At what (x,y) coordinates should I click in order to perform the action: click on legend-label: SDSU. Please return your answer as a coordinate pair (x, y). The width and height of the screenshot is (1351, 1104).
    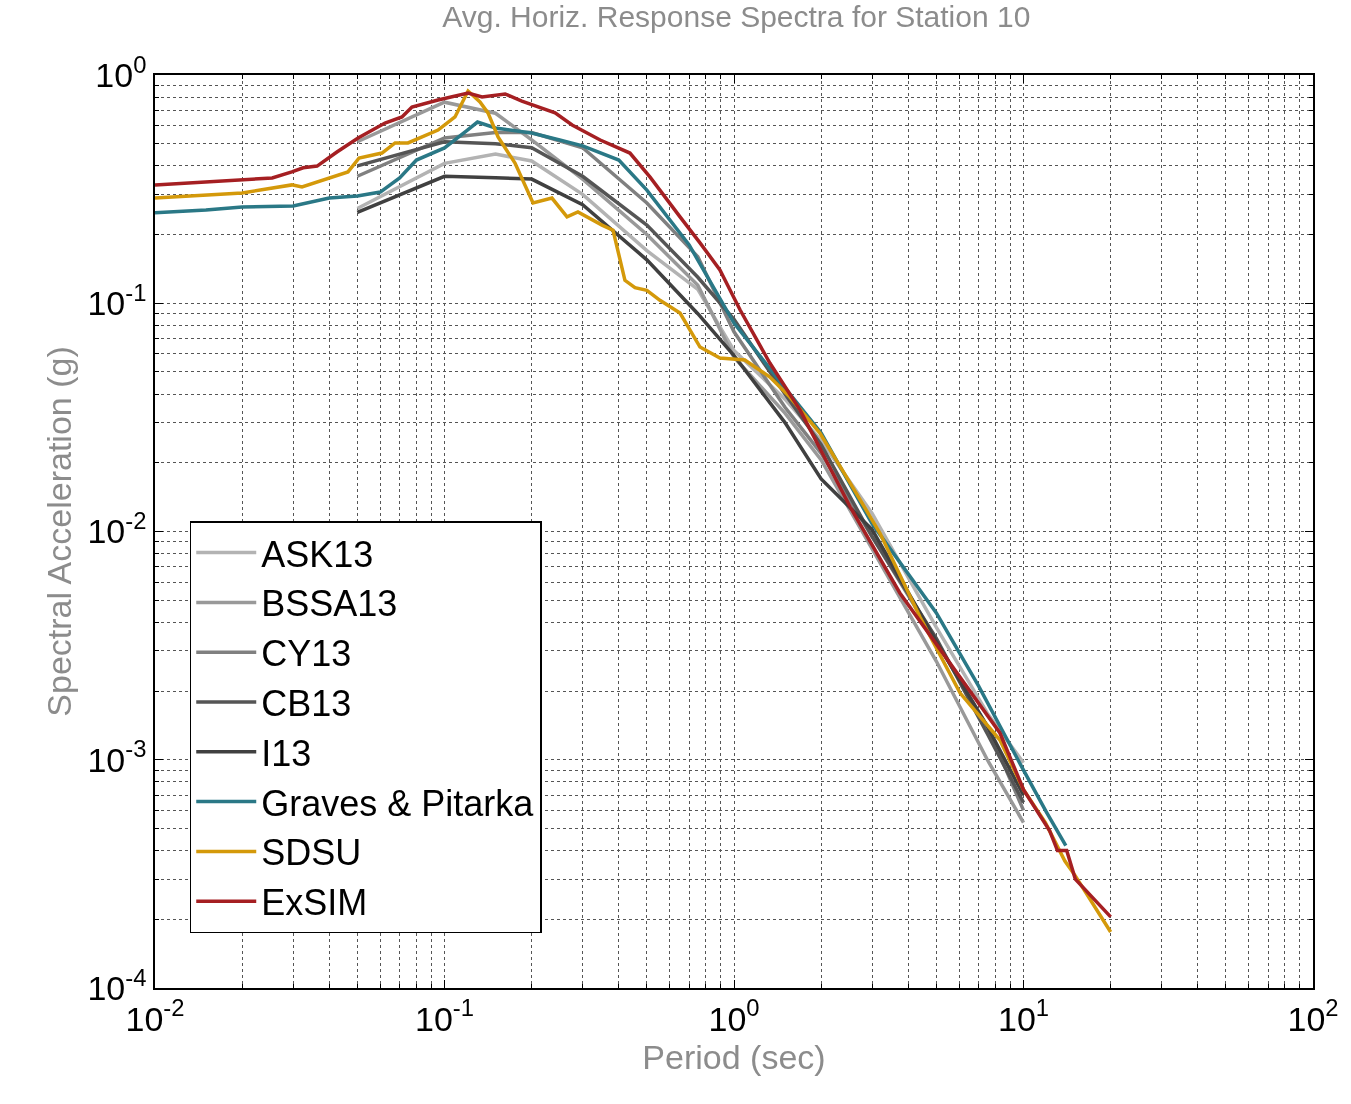
    Looking at the image, I should click on (311, 853).